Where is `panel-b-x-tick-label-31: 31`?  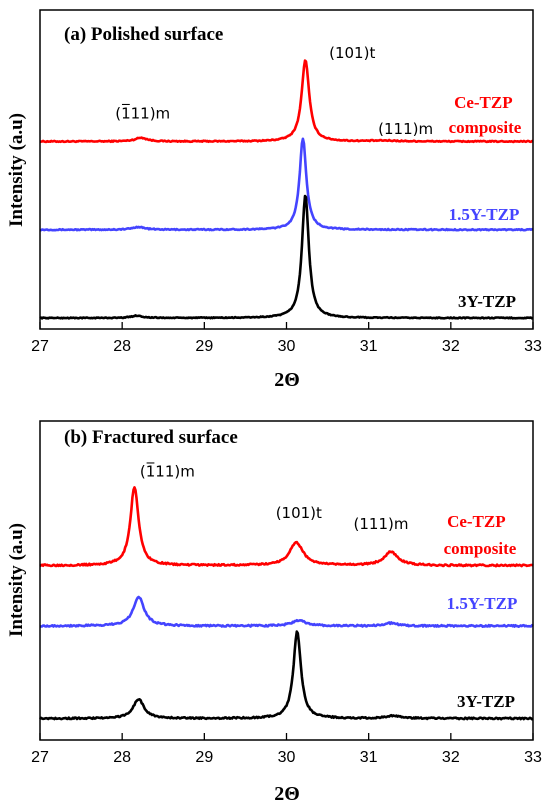 panel-b-x-tick-label-31: 31 is located at coordinates (369, 757).